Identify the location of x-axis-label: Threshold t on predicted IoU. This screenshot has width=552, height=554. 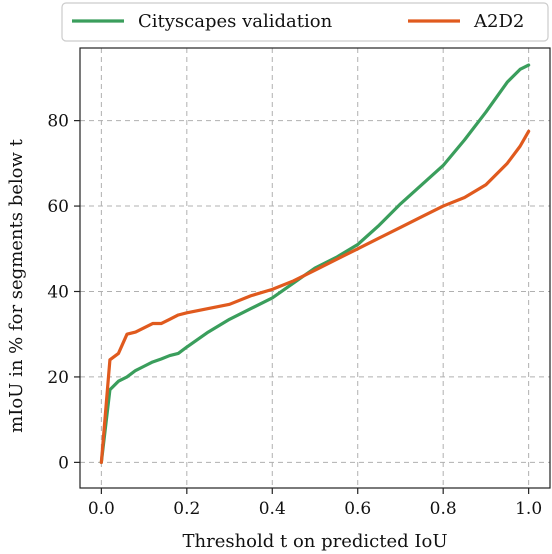
(314, 541).